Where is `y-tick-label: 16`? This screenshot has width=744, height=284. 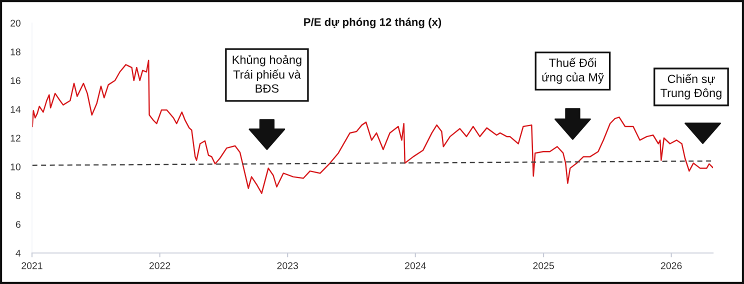
y-tick-label: 16 is located at coordinates (15, 80).